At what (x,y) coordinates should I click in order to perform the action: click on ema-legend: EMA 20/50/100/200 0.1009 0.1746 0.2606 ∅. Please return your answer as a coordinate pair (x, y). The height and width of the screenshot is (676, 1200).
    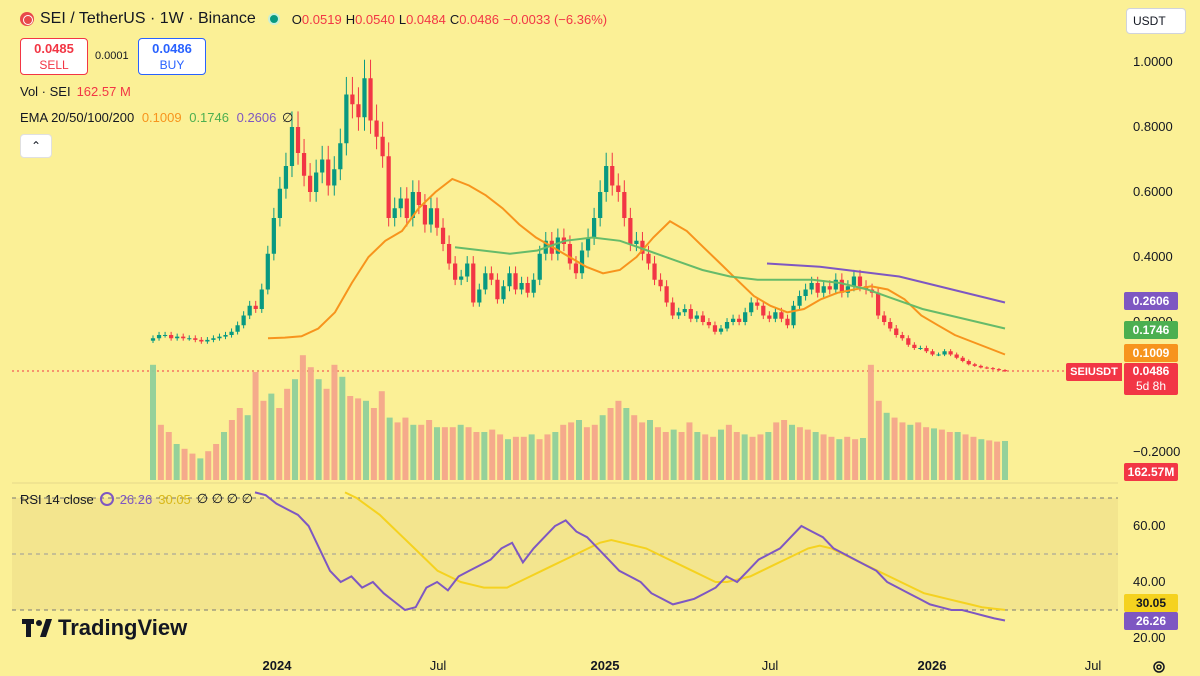
    Looking at the image, I should click on (157, 117).